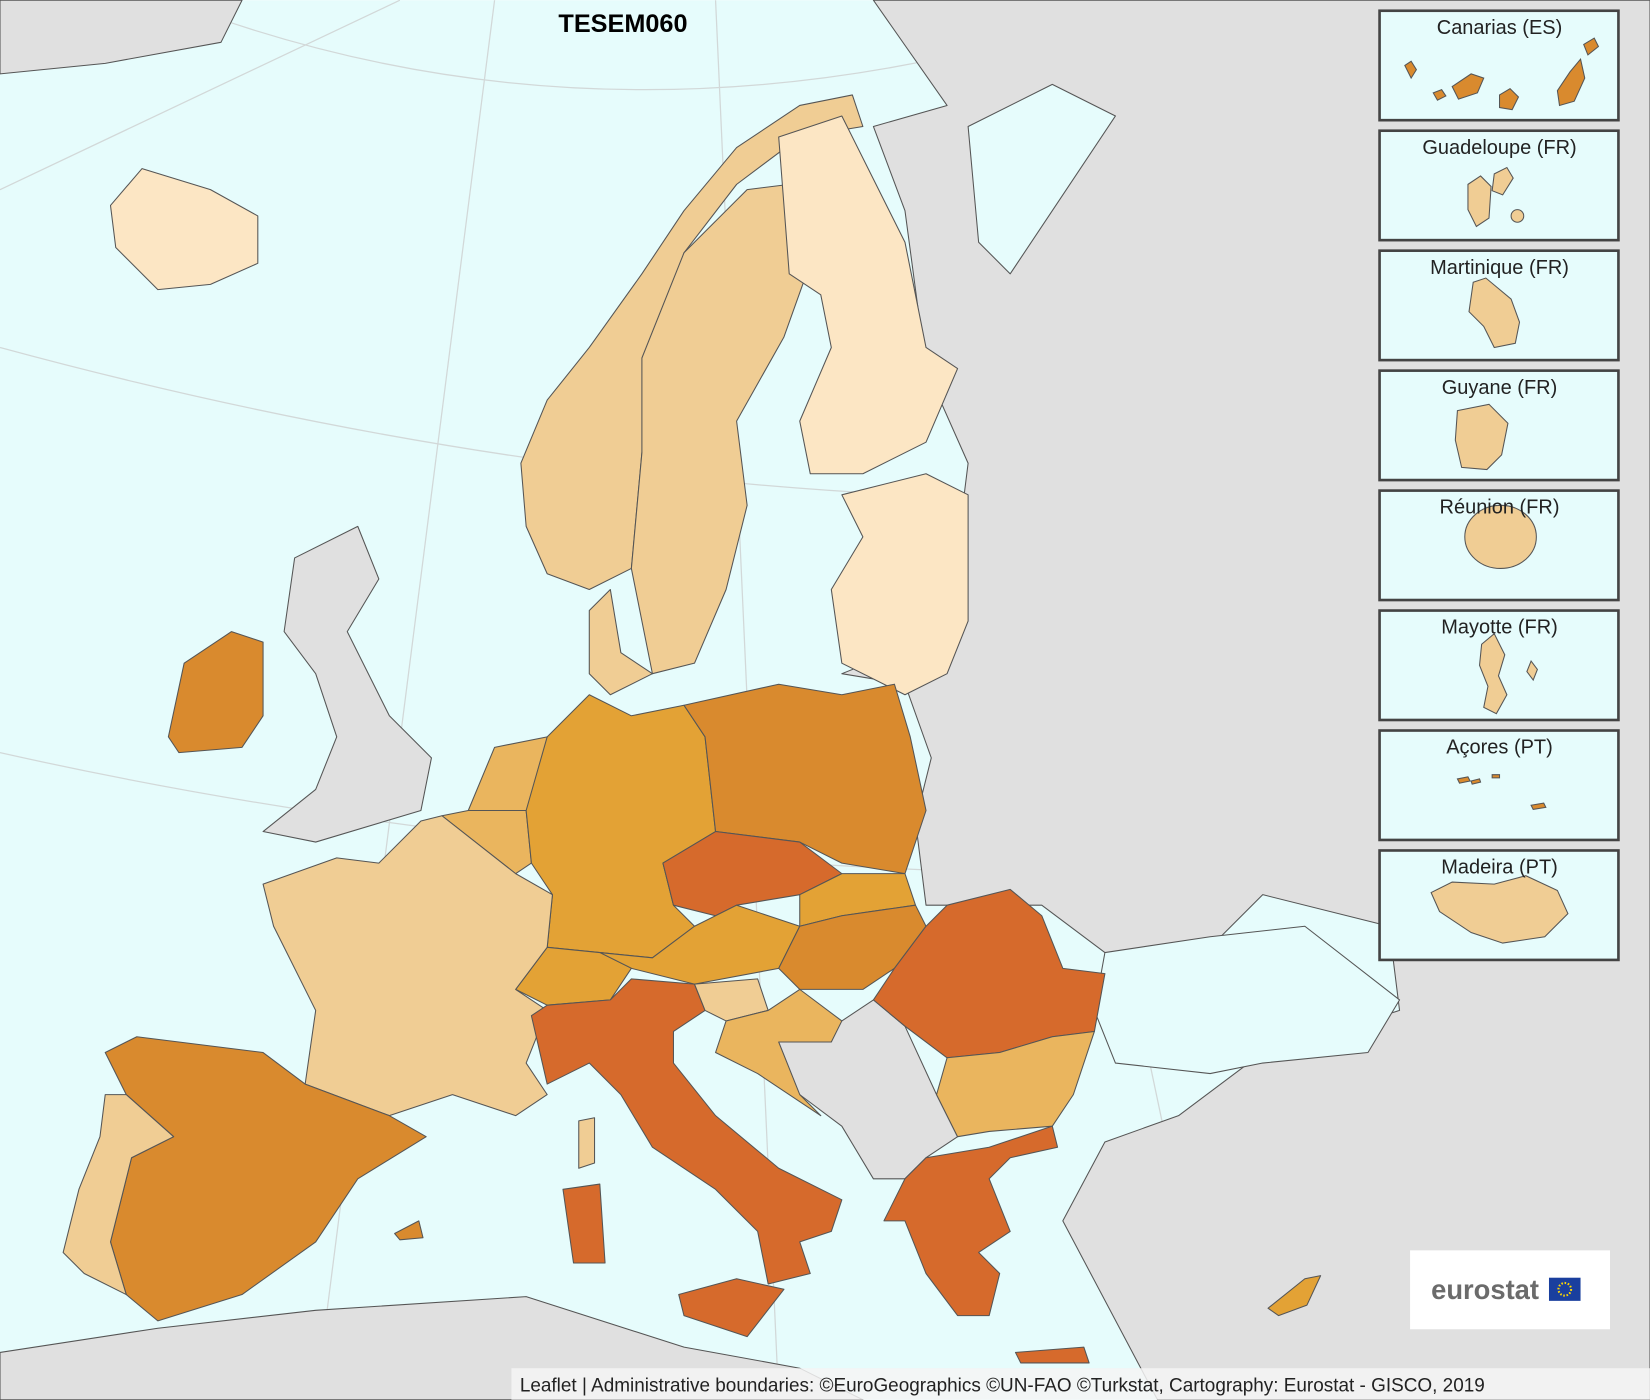 The image size is (1650, 1400). Describe the element at coordinates (1485, 1289) in the screenshot. I see `logo-text: eurostat` at that location.